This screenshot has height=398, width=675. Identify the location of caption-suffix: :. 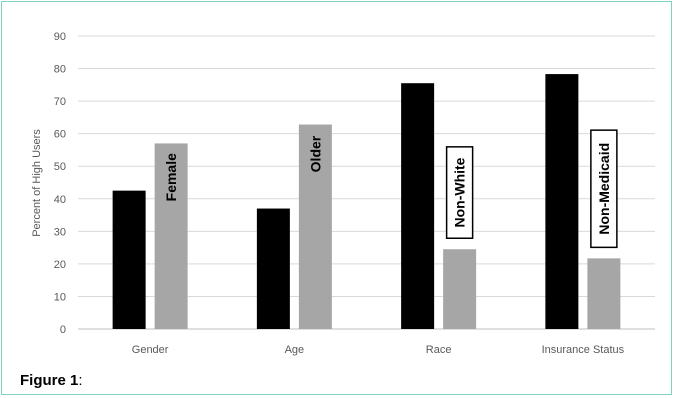
(80, 380).